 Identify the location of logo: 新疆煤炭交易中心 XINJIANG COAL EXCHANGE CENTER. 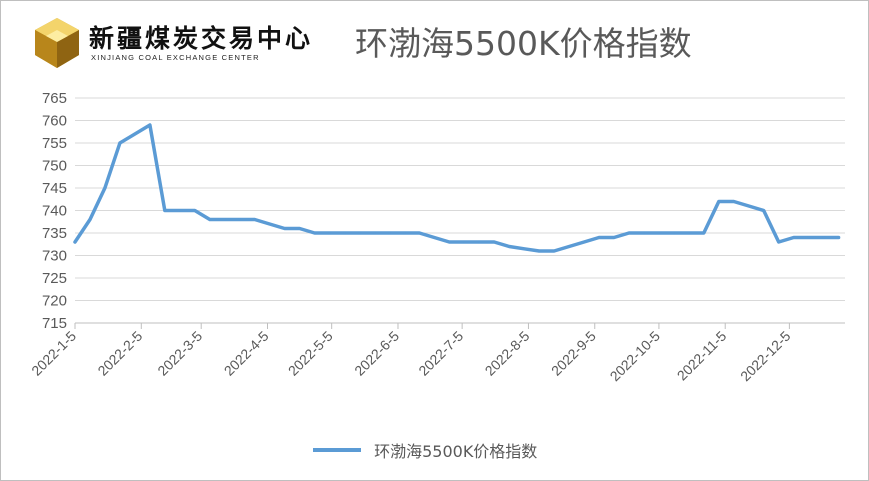
(179, 43).